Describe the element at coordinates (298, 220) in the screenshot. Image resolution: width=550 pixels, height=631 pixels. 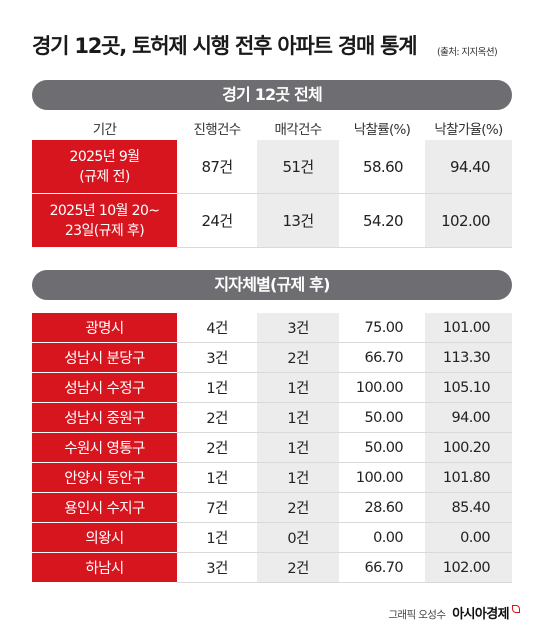
I see `sold-cell: 13건` at that location.